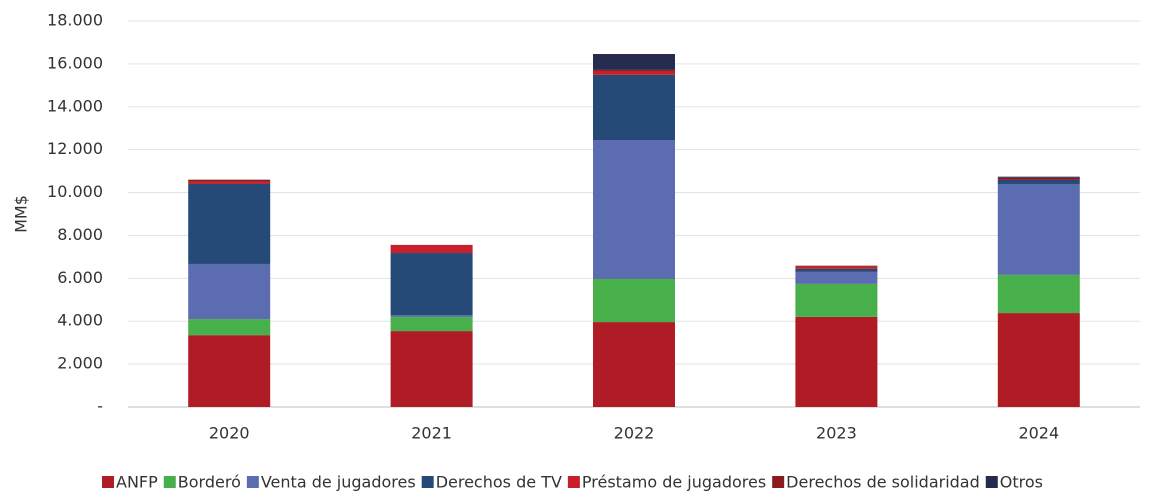  What do you see at coordinates (634, 433) in the screenshot?
I see `x-tick-label: 2022` at bounding box center [634, 433].